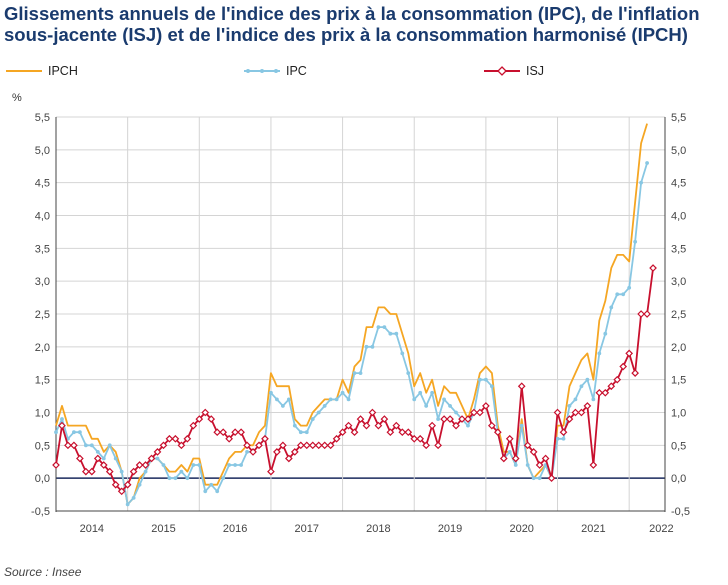  What do you see at coordinates (307, 529) in the screenshot?
I see `x-tick-label: 2017` at bounding box center [307, 529].